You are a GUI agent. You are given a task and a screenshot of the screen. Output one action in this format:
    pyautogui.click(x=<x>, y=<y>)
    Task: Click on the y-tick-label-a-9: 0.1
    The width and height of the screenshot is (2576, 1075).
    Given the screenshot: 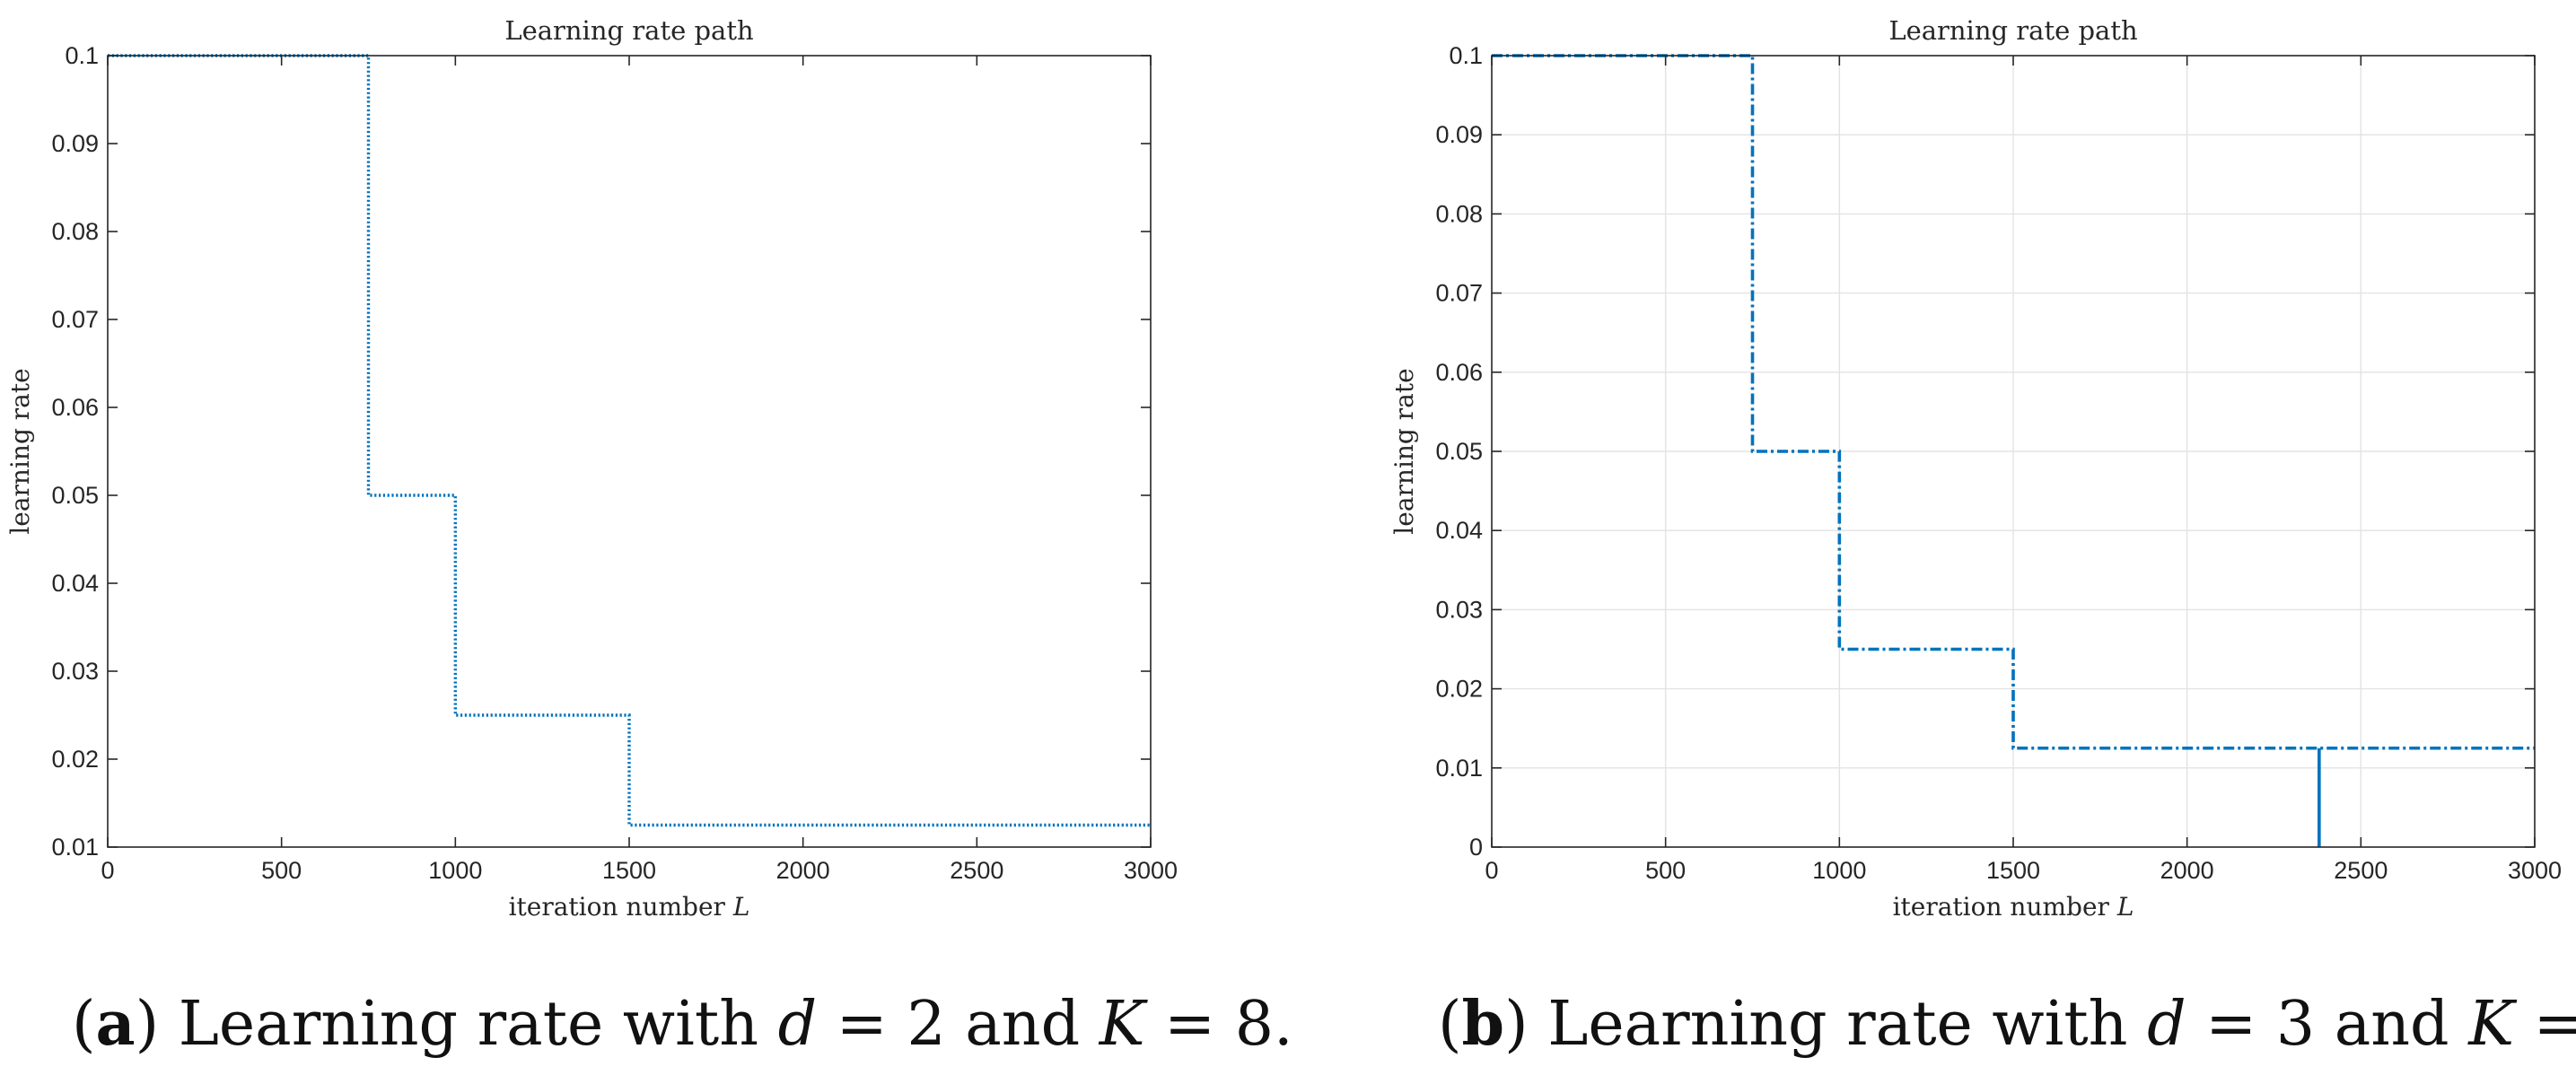 What is the action you would take?
    pyautogui.click(x=82, y=55)
    